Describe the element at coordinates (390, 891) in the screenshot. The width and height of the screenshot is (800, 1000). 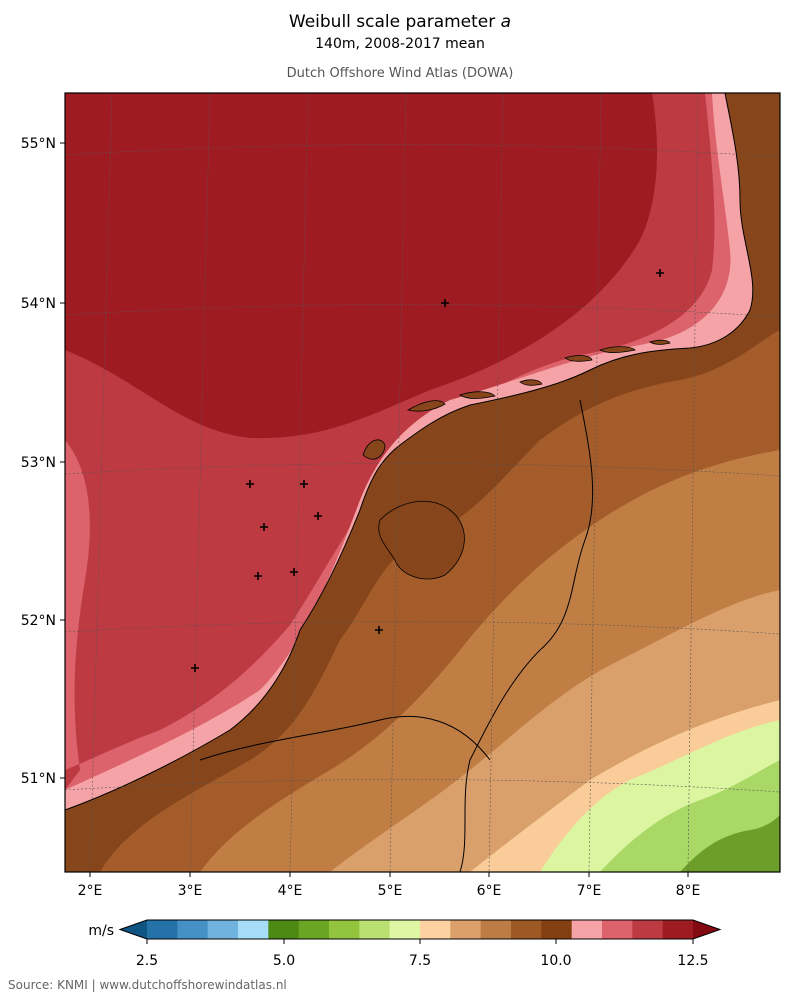
I see `longitude-label: 5°E` at that location.